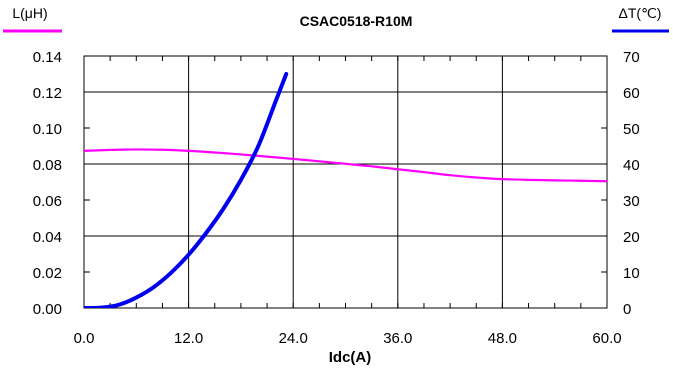 The height and width of the screenshot is (369, 673). I want to click on right-axis-tick-label: 50, so click(631, 129).